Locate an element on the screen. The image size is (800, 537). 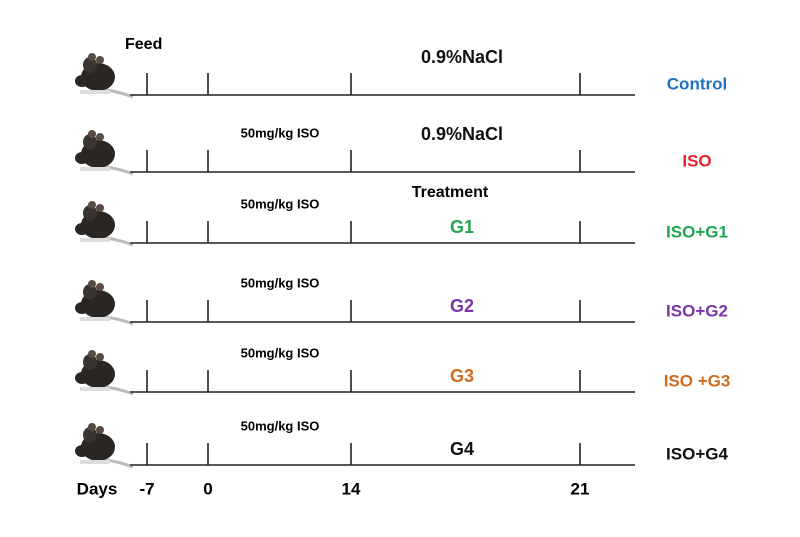
treatment-name: G2 is located at coordinates (462, 306).